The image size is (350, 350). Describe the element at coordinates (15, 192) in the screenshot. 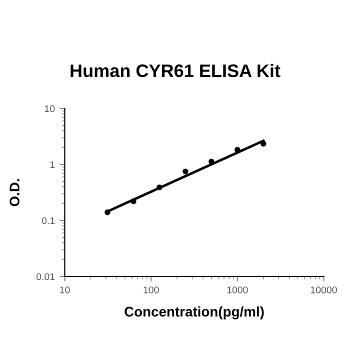

I see `y-axis-title: O.D.` at that location.